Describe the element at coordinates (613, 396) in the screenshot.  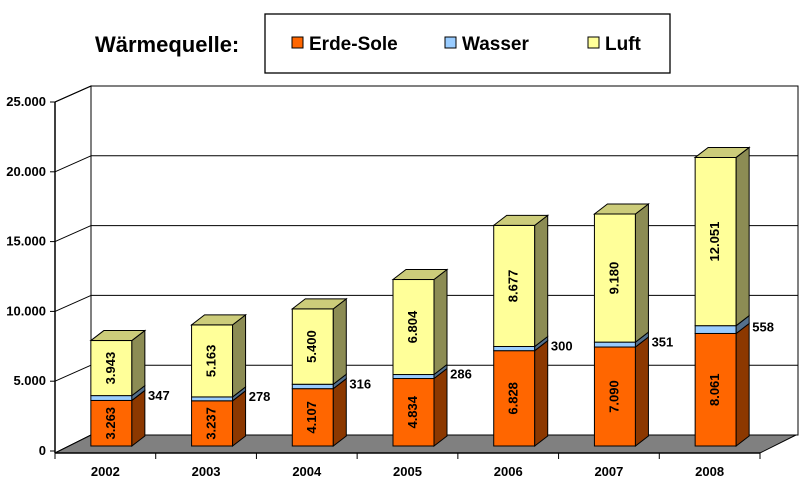
I see `data-label: 7.090` at that location.